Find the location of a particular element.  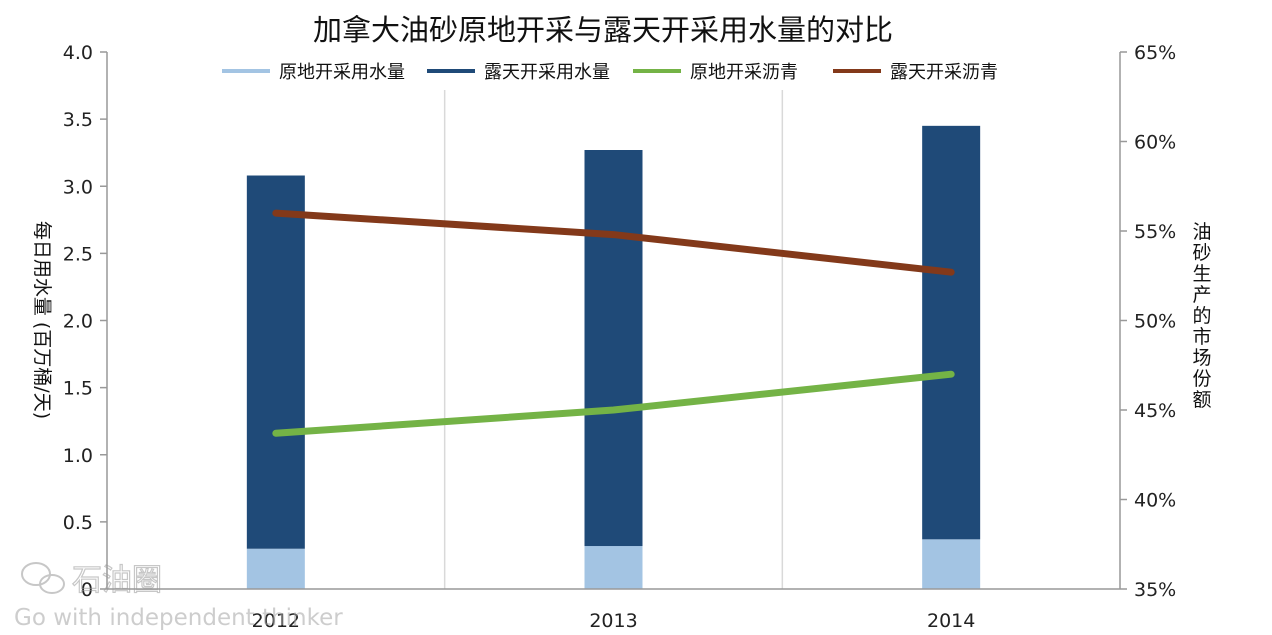

x-tick-label: 2014 is located at coordinates (951, 621).